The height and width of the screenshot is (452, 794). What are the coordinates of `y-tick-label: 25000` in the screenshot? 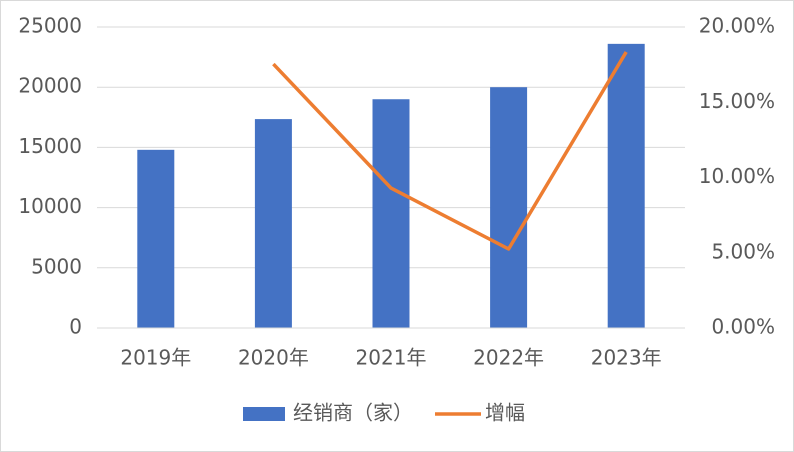 It's located at (50, 26).